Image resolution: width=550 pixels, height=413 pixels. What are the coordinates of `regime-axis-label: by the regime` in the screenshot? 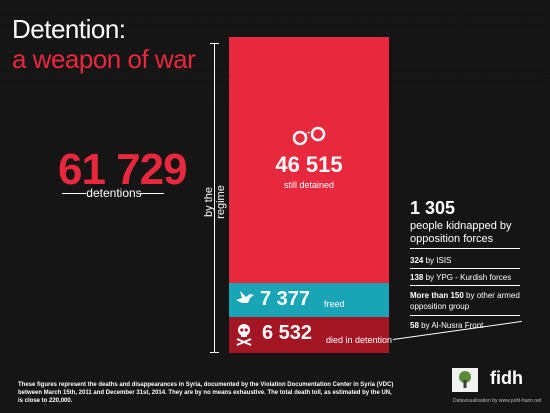 It's located at (215, 202).